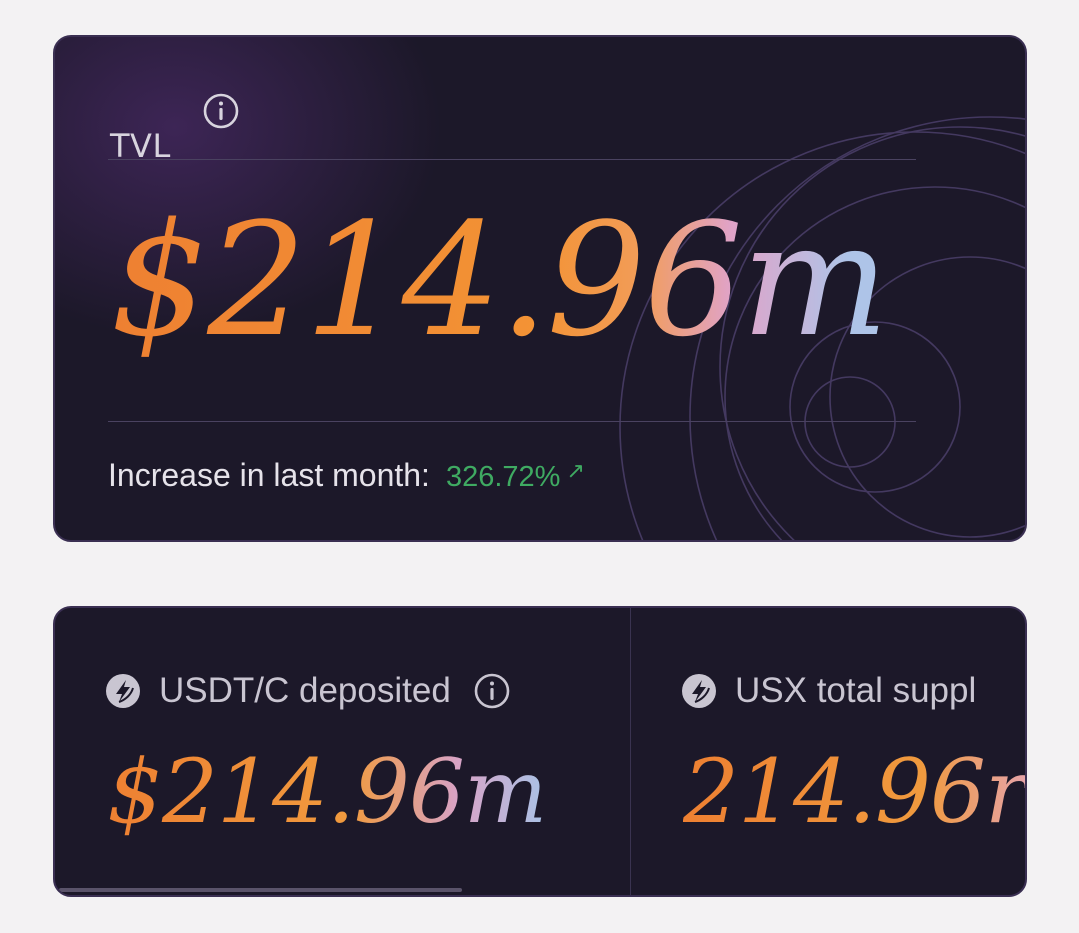 The image size is (1079, 933). I want to click on tvl-label: TVL, so click(140, 146).